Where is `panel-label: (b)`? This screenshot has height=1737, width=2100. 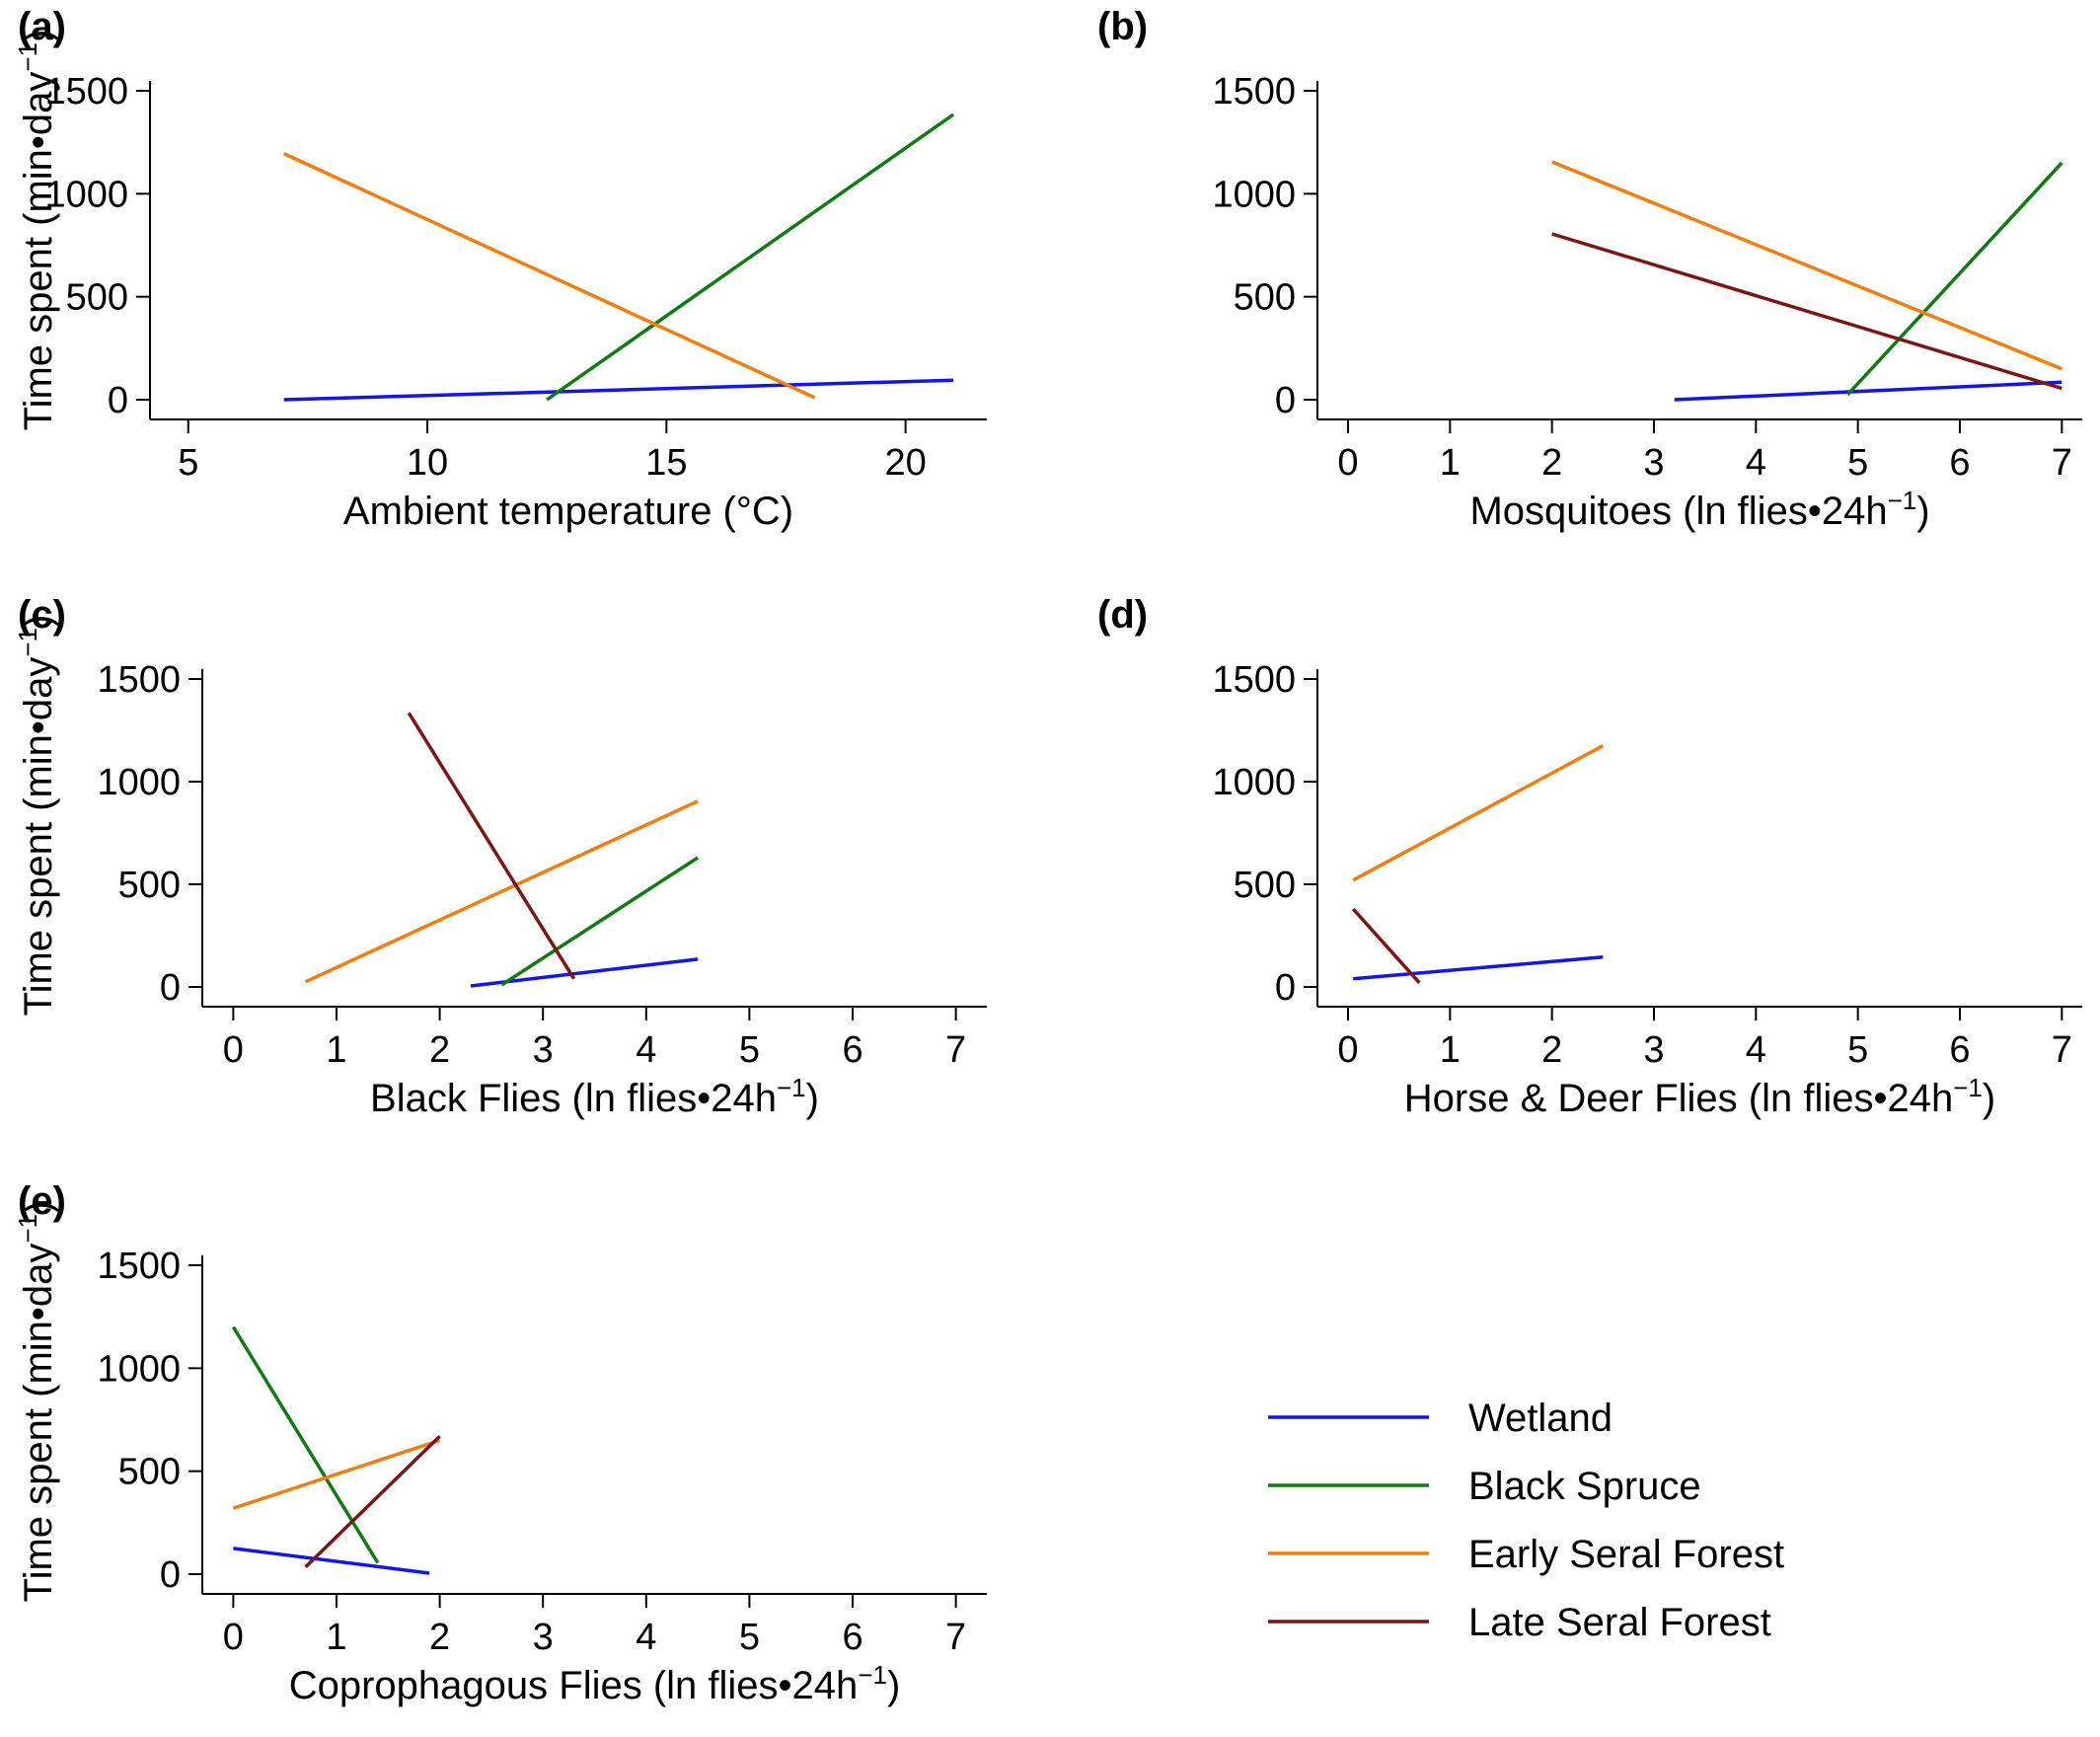
panel-label: (b) is located at coordinates (1122, 26).